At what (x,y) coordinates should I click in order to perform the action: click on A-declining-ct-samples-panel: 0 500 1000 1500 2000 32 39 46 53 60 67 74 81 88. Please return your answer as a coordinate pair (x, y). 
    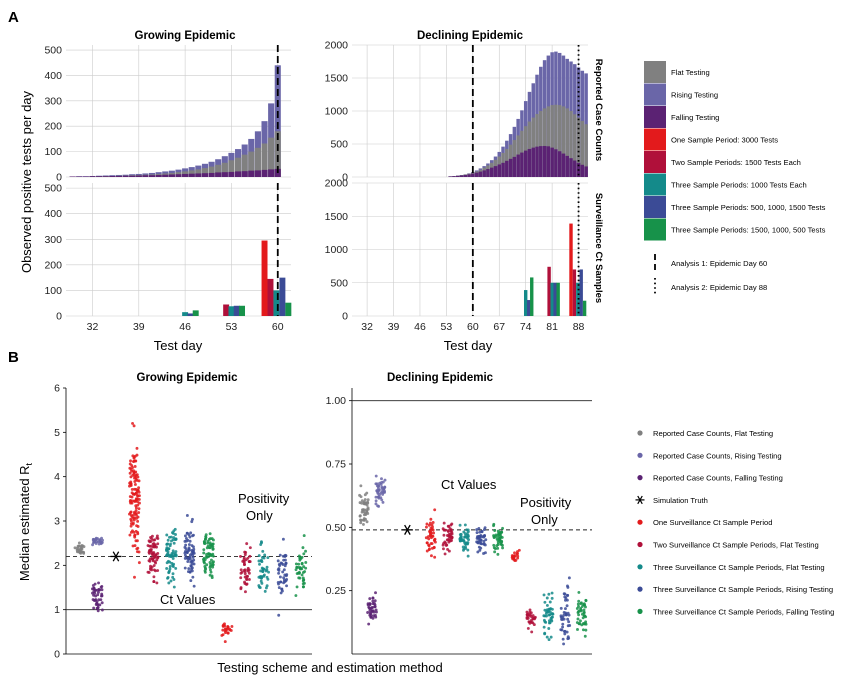
    Looking at the image, I should click on (456, 255).